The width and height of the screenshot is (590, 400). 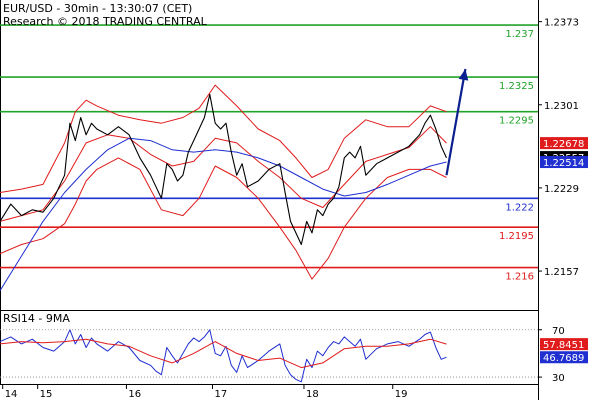 I want to click on rsi-tick-label-1: 30, so click(x=558, y=378).